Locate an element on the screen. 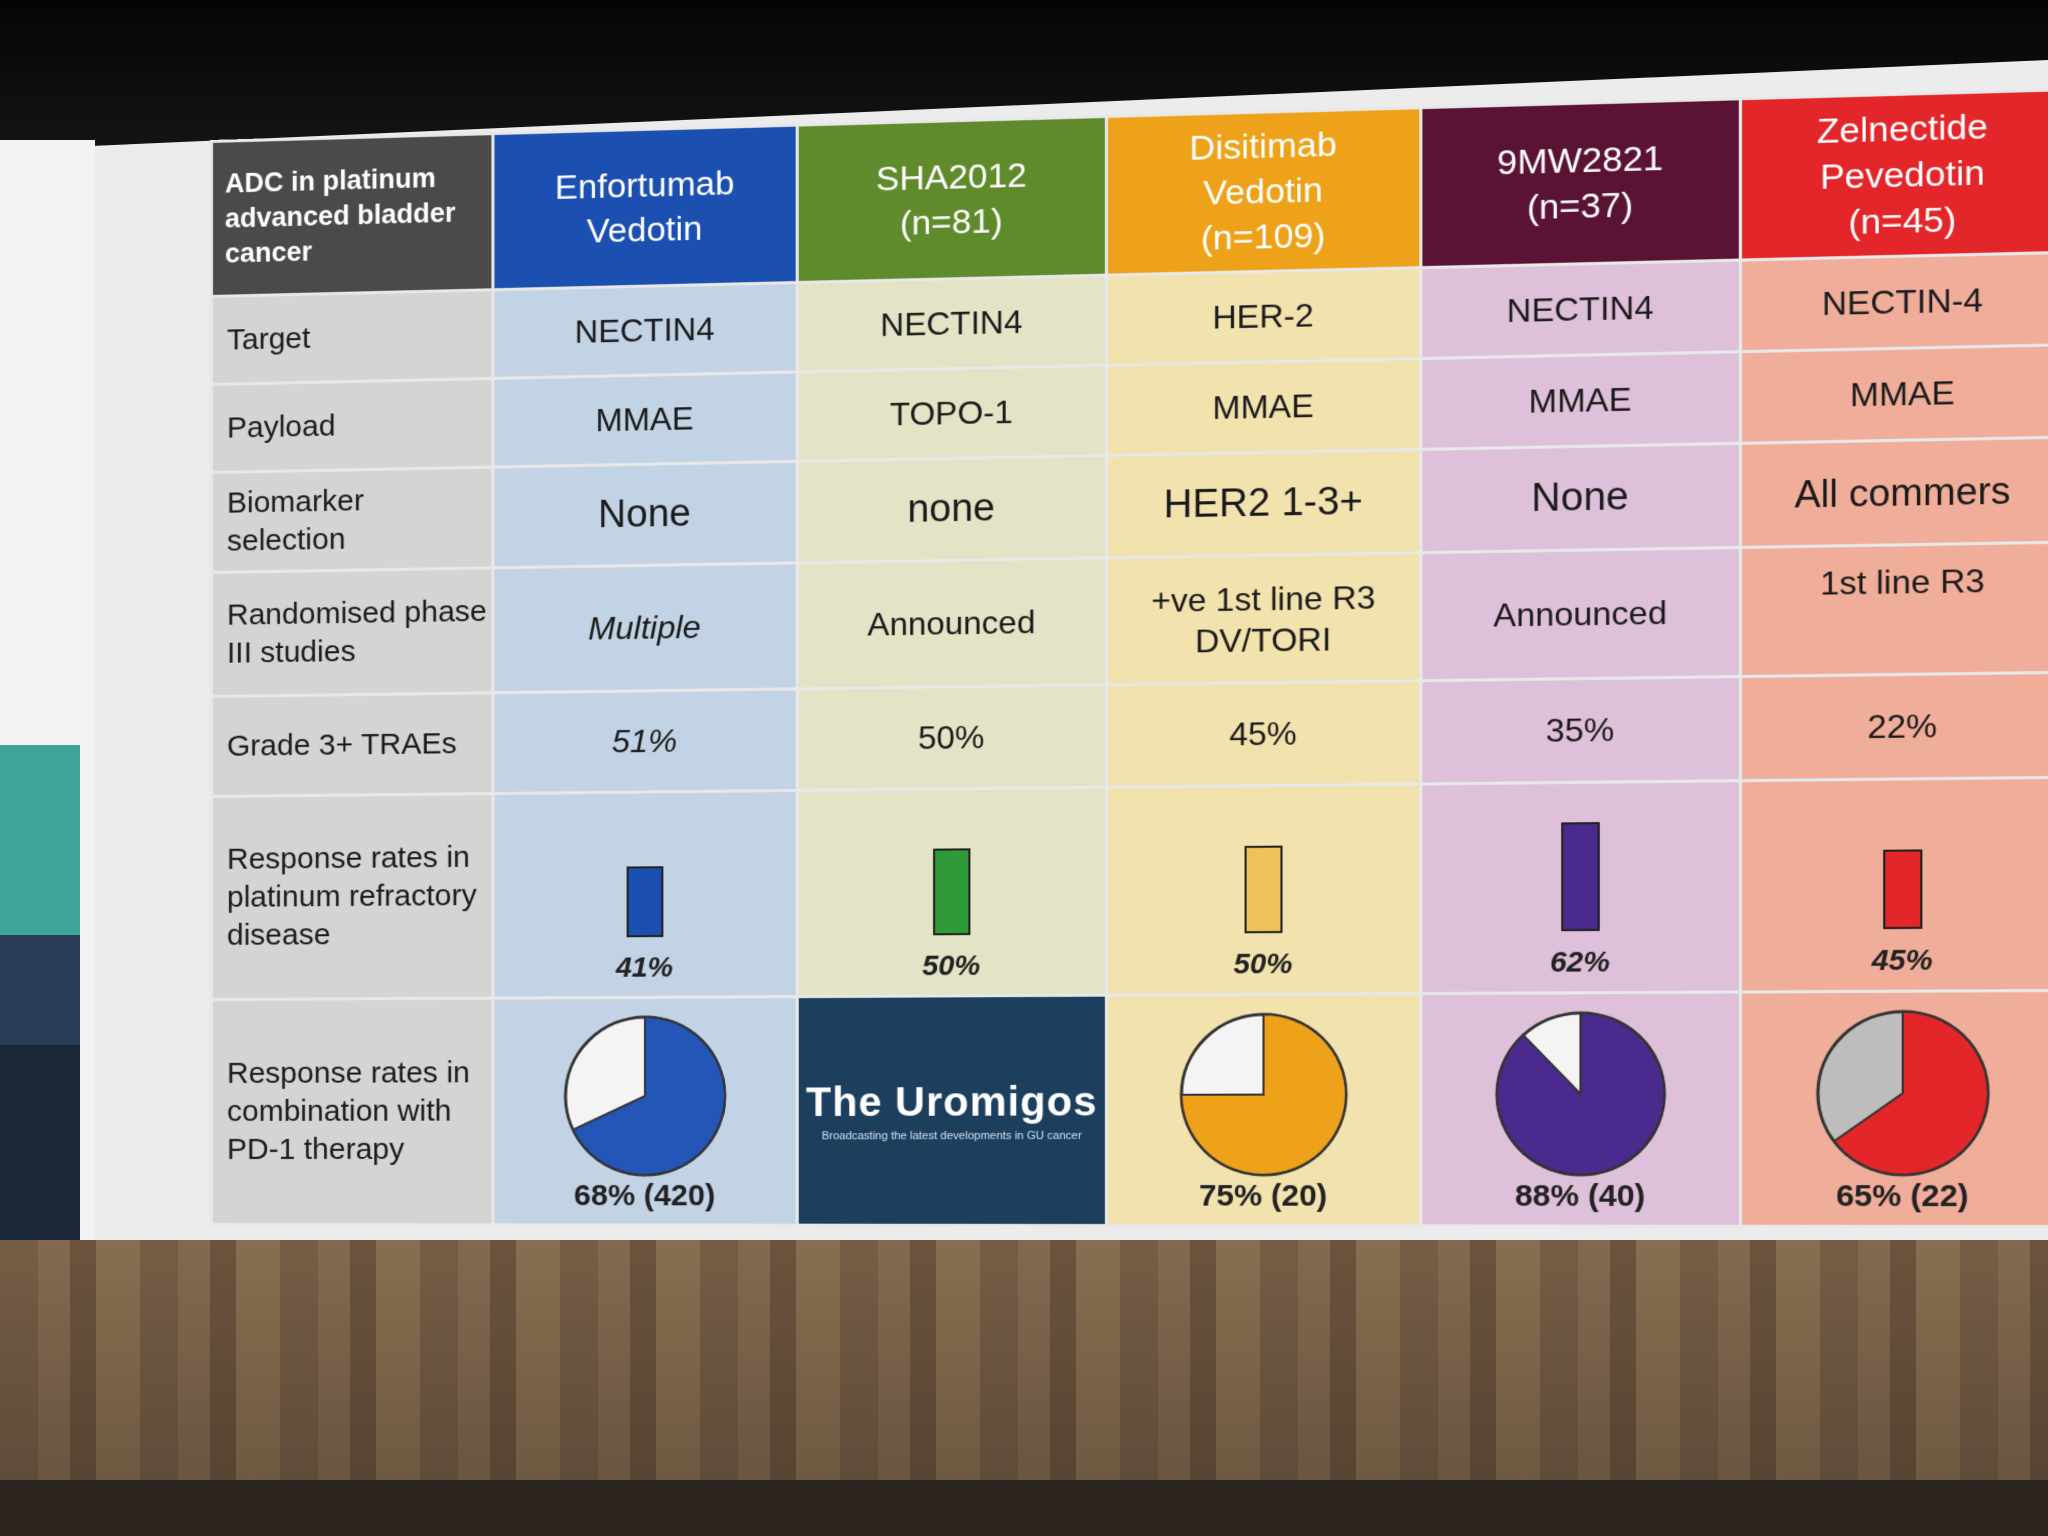  response-pct: 62% is located at coordinates (1580, 961).